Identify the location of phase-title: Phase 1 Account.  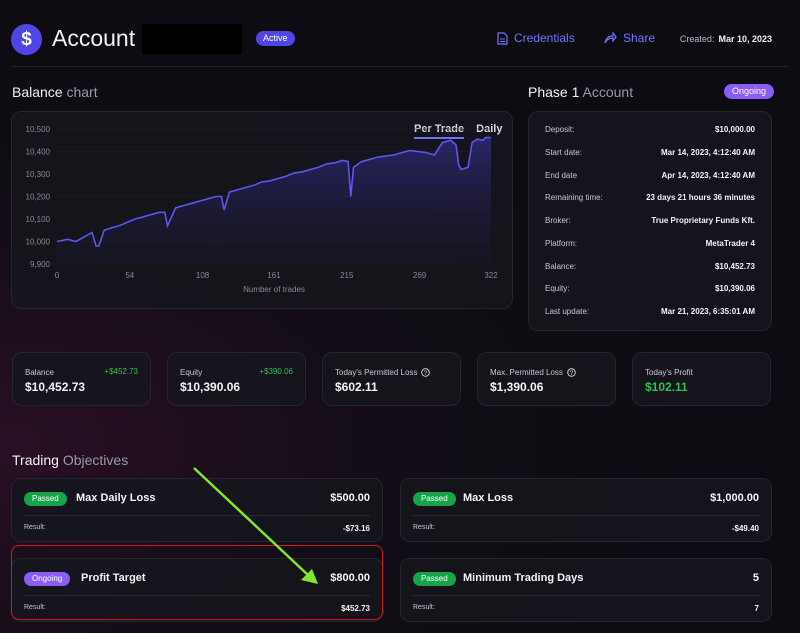
(580, 92).